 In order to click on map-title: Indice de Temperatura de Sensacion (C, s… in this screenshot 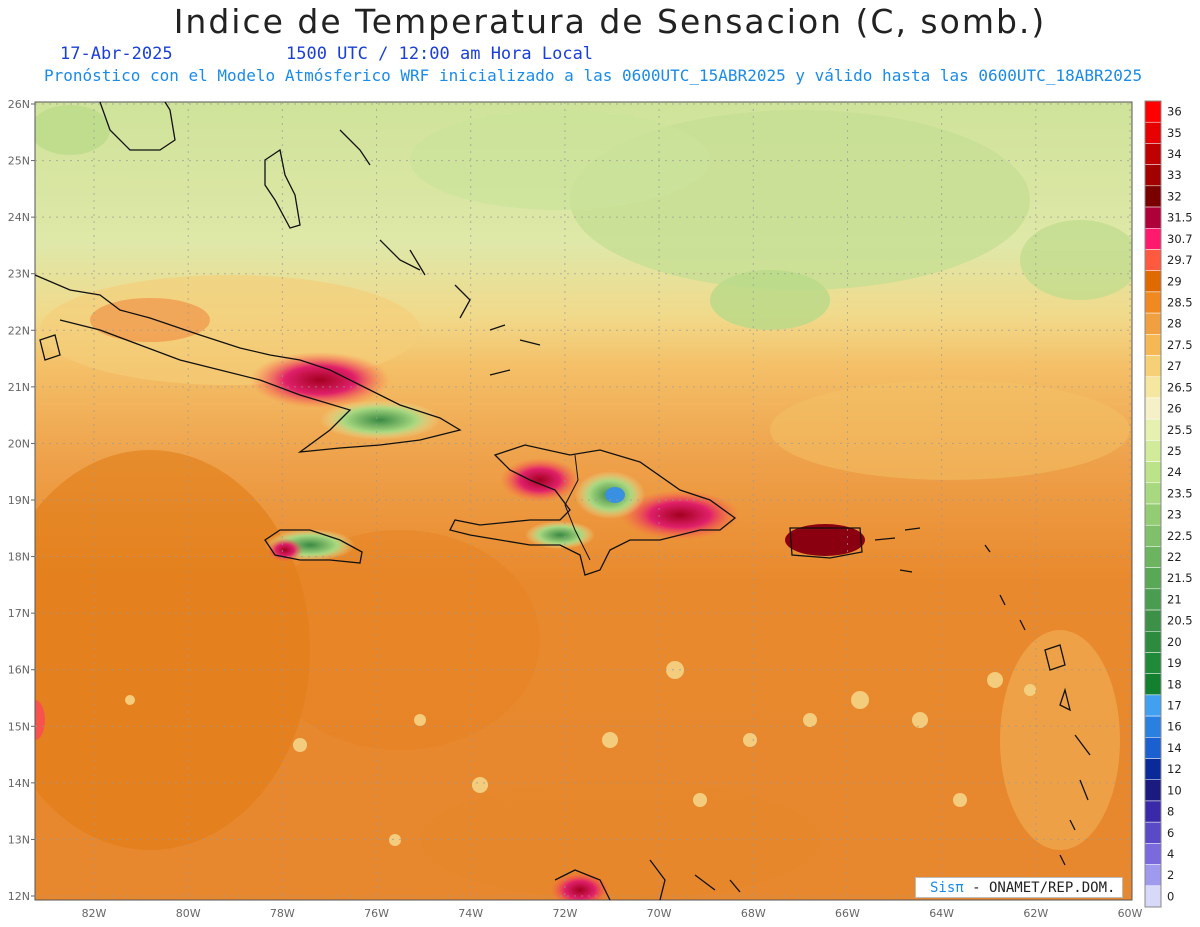, I will do `click(610, 21)`.